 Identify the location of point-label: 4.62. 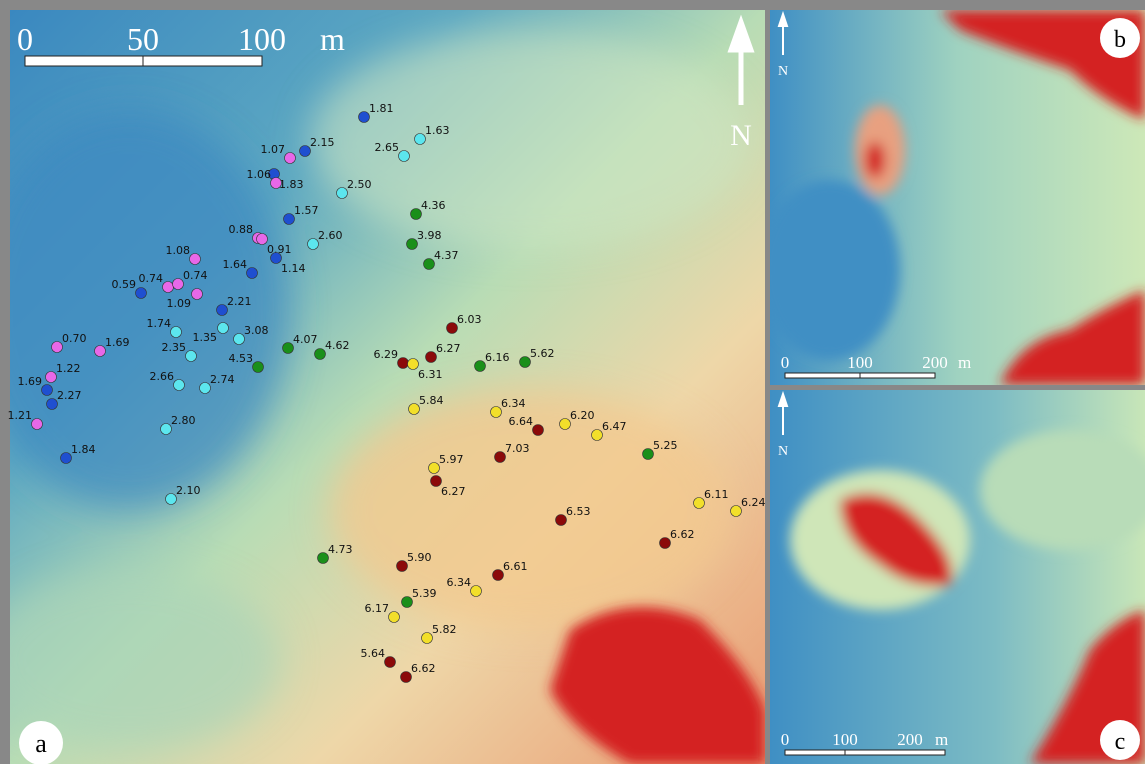
(337, 345).